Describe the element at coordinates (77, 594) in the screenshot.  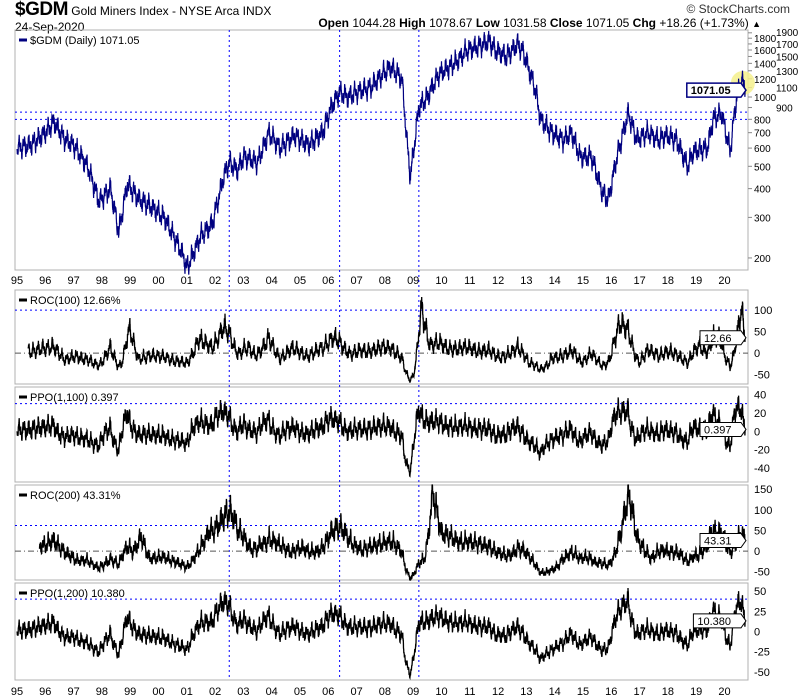
I see `legend-ppo200: PPO(1,200) 10.380` at that location.